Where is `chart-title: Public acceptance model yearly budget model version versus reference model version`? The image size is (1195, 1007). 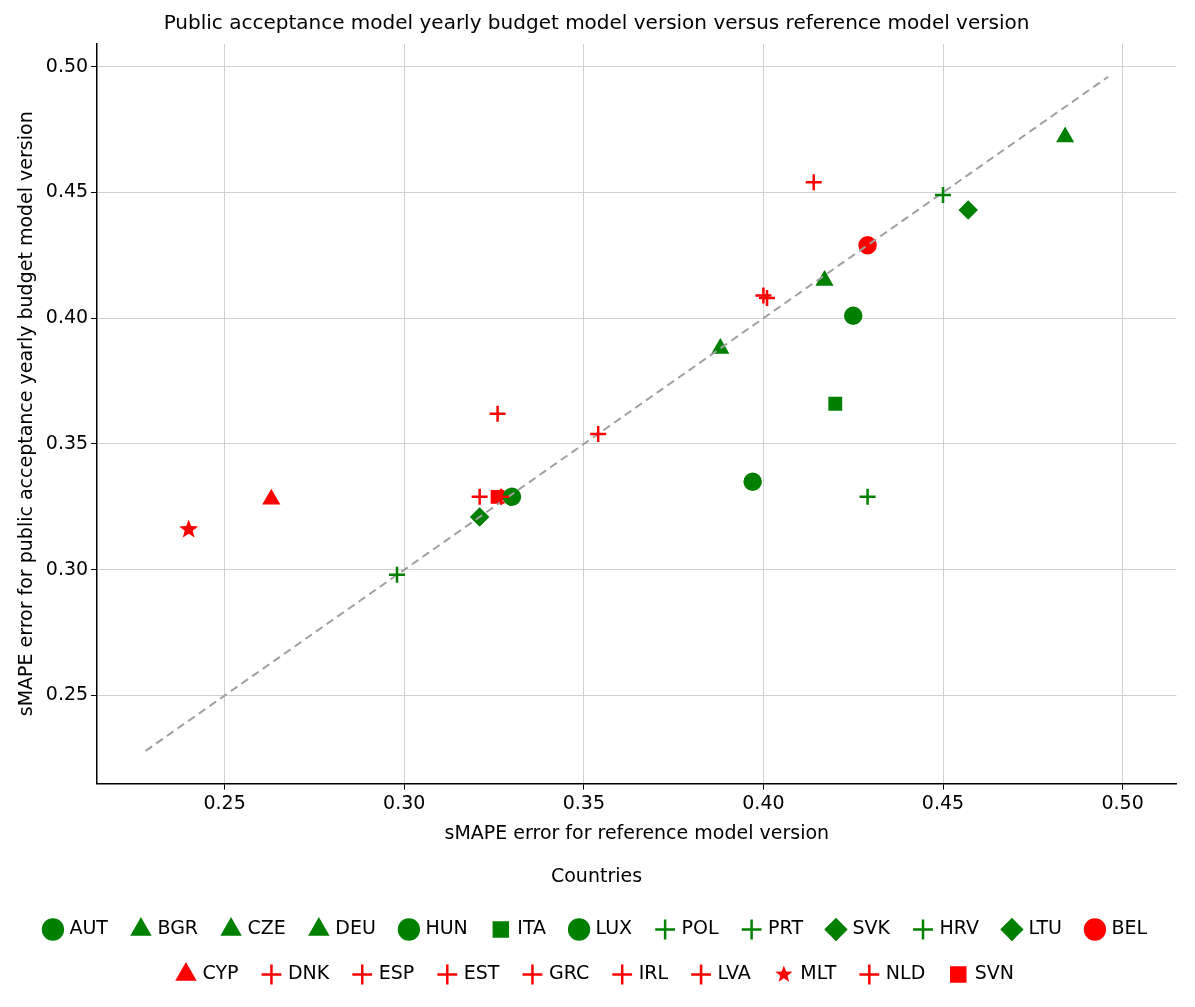 chart-title: Public acceptance model yearly budget model version versus reference model version is located at coordinates (596, 22).